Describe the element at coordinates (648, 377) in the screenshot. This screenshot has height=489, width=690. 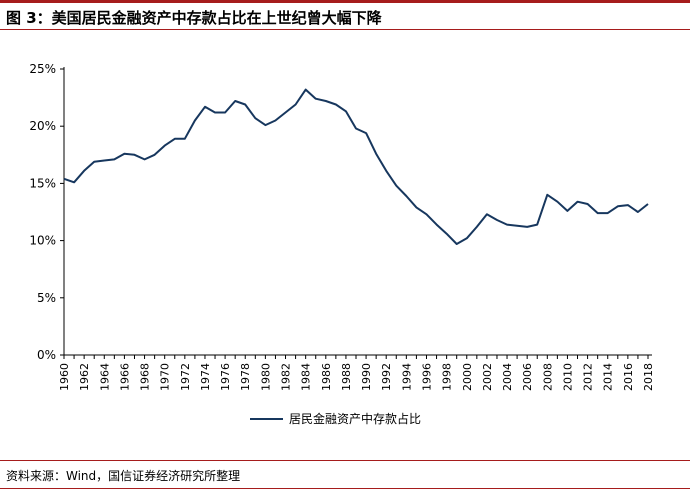
I see `x-tick-label: 2018` at that location.